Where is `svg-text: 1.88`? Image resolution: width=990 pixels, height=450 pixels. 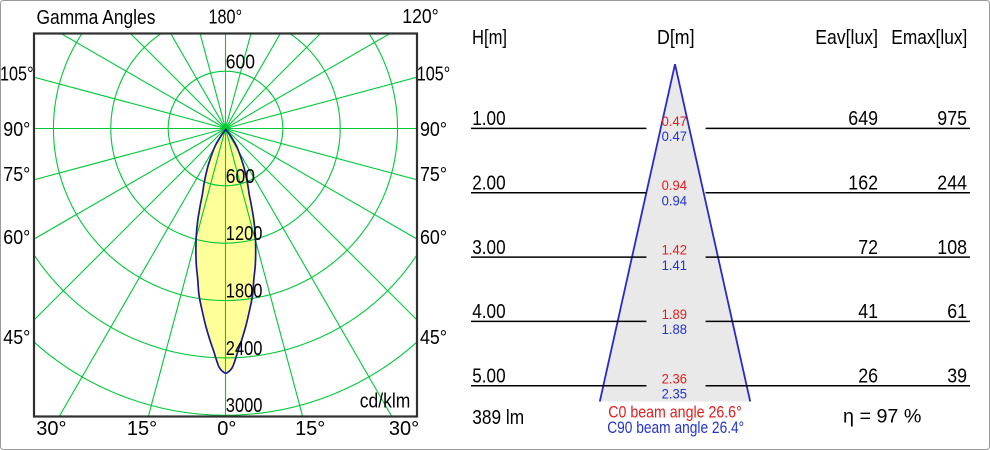
svg-text: 1.88 is located at coordinates (674, 329).